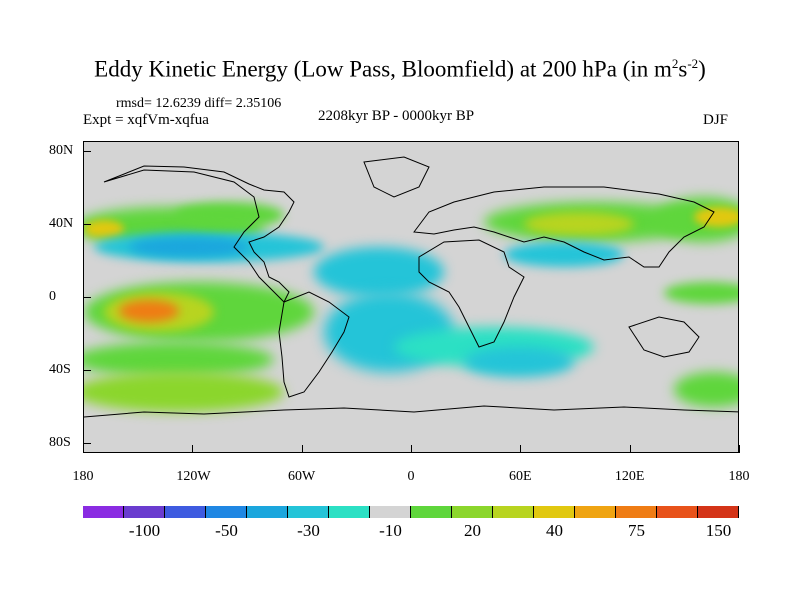 This screenshot has height=600, width=800. Describe the element at coordinates (226, 530) in the screenshot. I see `colorbar-label: -50` at that location.